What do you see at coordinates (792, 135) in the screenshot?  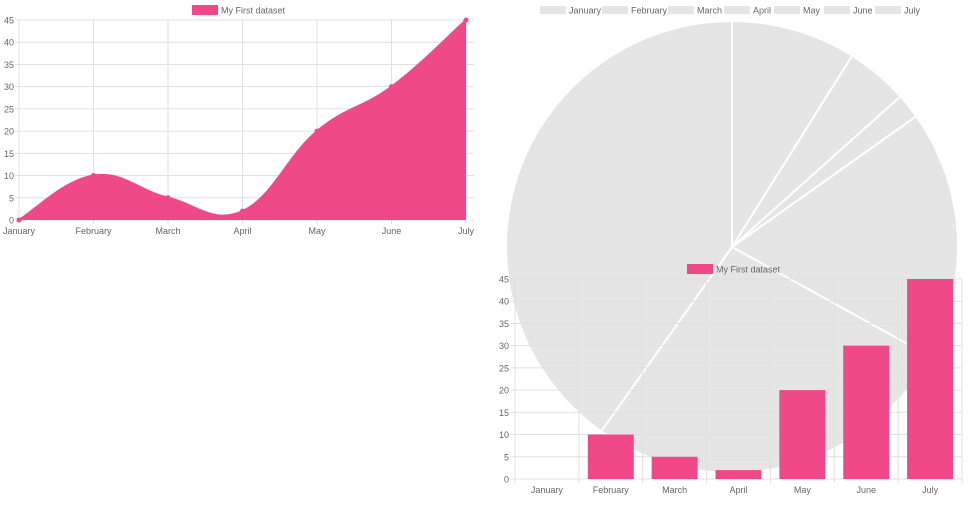 I see `pie-slice` at bounding box center [792, 135].